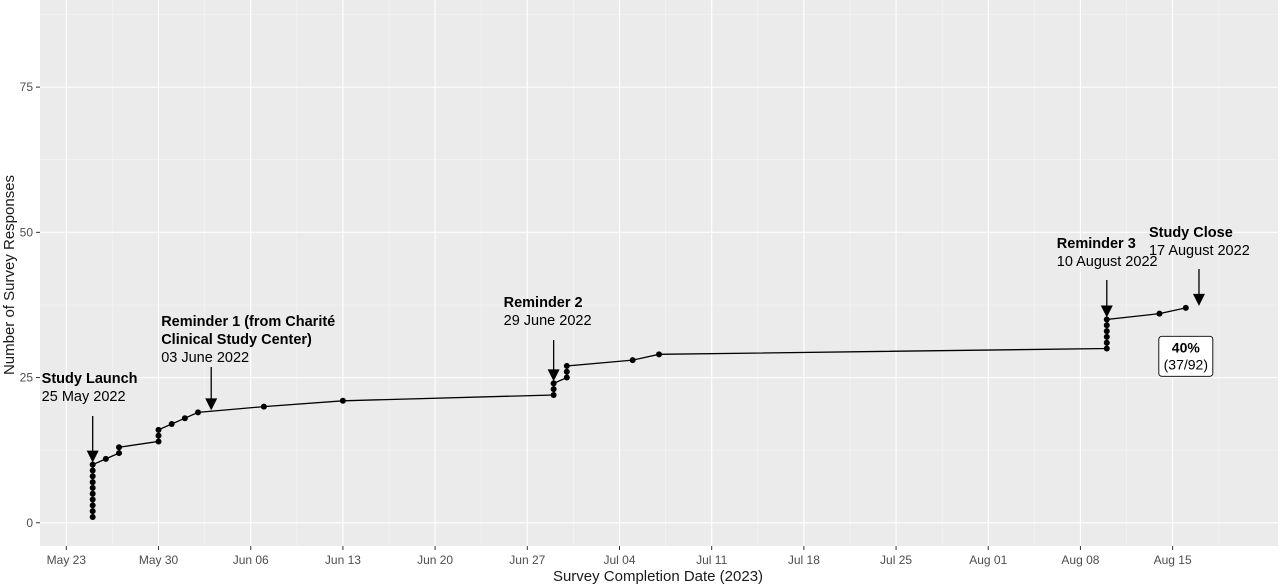  What do you see at coordinates (658, 576) in the screenshot?
I see `x-axis-title: Survey Completion Date (2023)` at bounding box center [658, 576].